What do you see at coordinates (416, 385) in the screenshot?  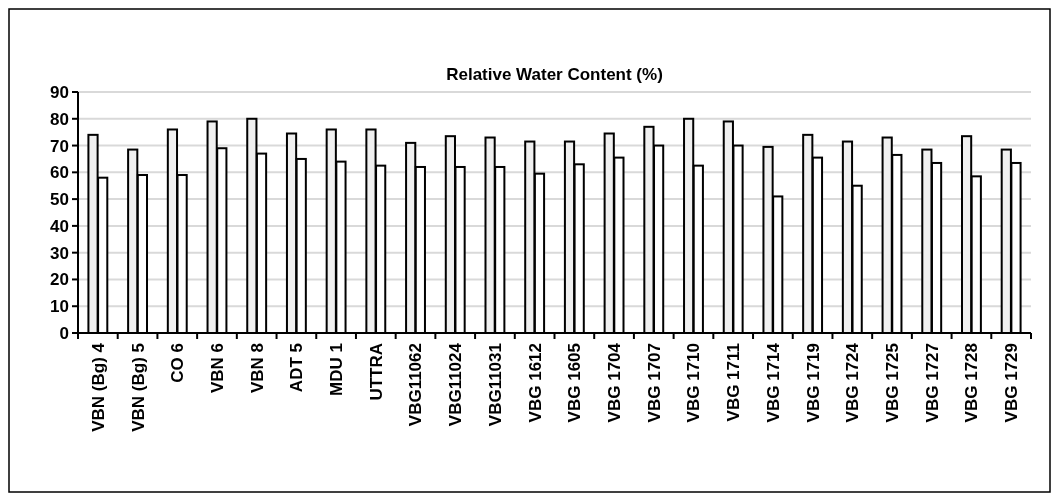 I see `x-tick-label: VBG11062` at bounding box center [416, 385].